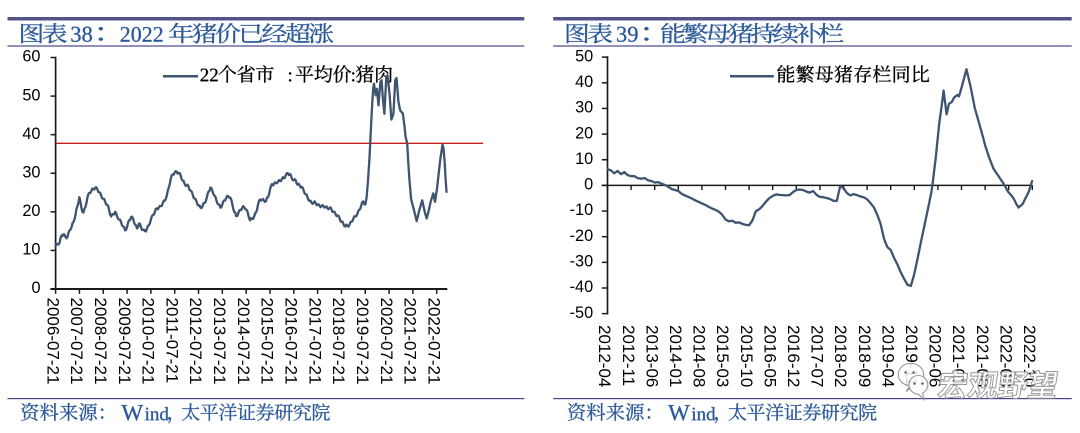 The image size is (1080, 433). What do you see at coordinates (582, 236) in the screenshot?
I see `svg-text: -20` at bounding box center [582, 236].